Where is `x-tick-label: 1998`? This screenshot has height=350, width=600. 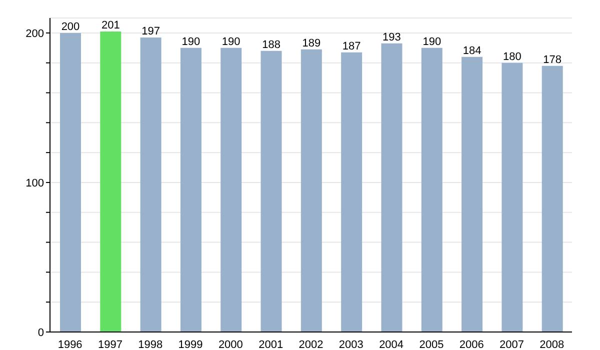
x-tick-label: 1998 is located at coordinates (150, 344).